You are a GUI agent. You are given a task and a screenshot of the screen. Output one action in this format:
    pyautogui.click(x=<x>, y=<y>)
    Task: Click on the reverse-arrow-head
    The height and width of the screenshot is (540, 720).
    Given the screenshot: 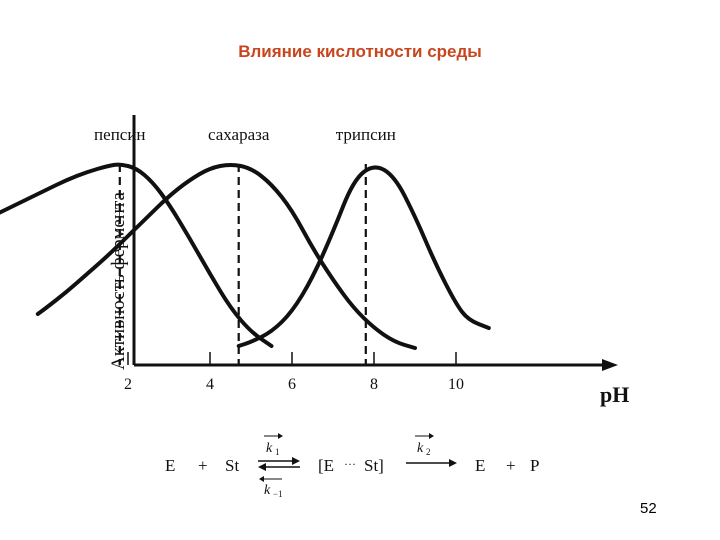 What is the action you would take?
    pyautogui.click(x=262, y=467)
    